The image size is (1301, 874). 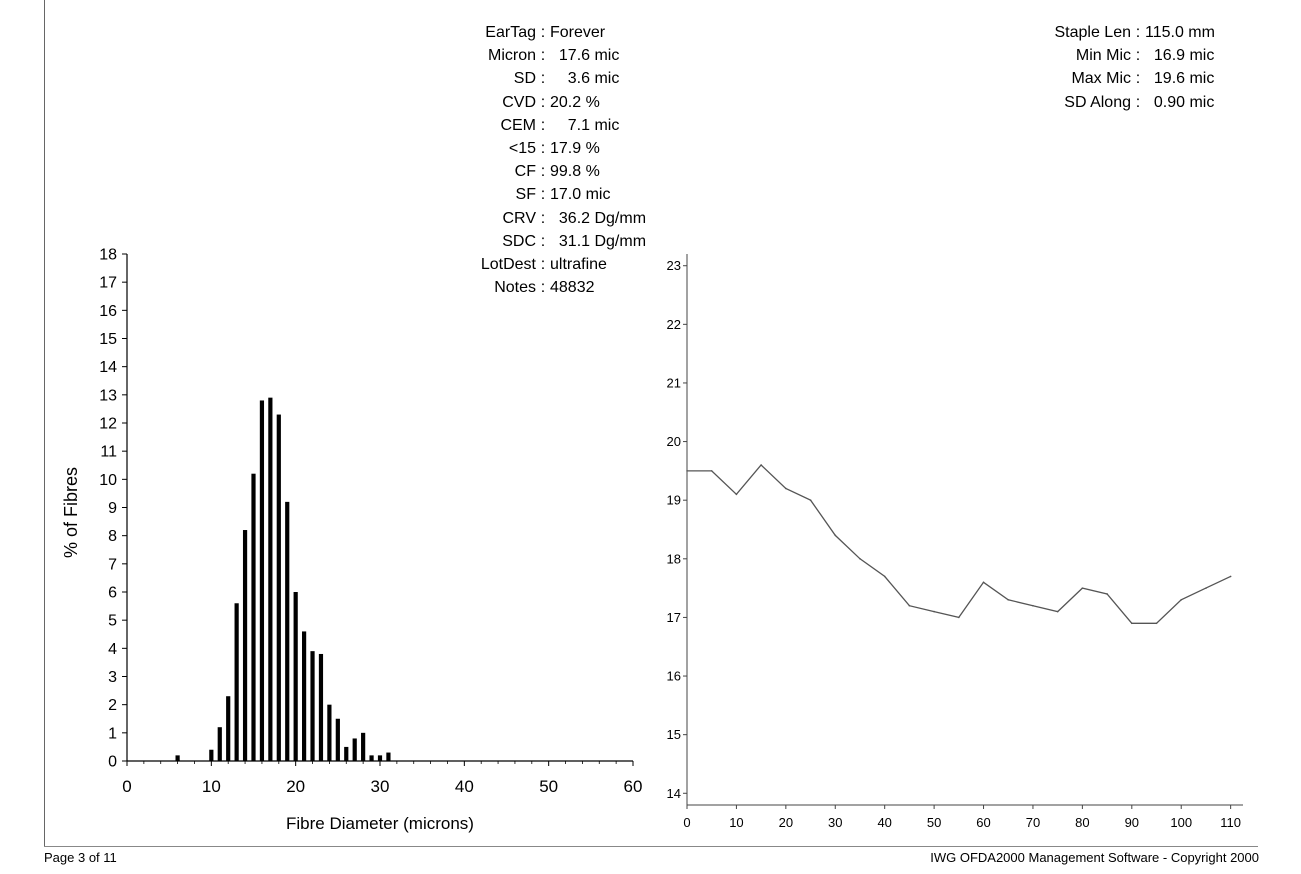 What do you see at coordinates (835, 822) in the screenshot?
I see `x-tick-label: 30` at bounding box center [835, 822].